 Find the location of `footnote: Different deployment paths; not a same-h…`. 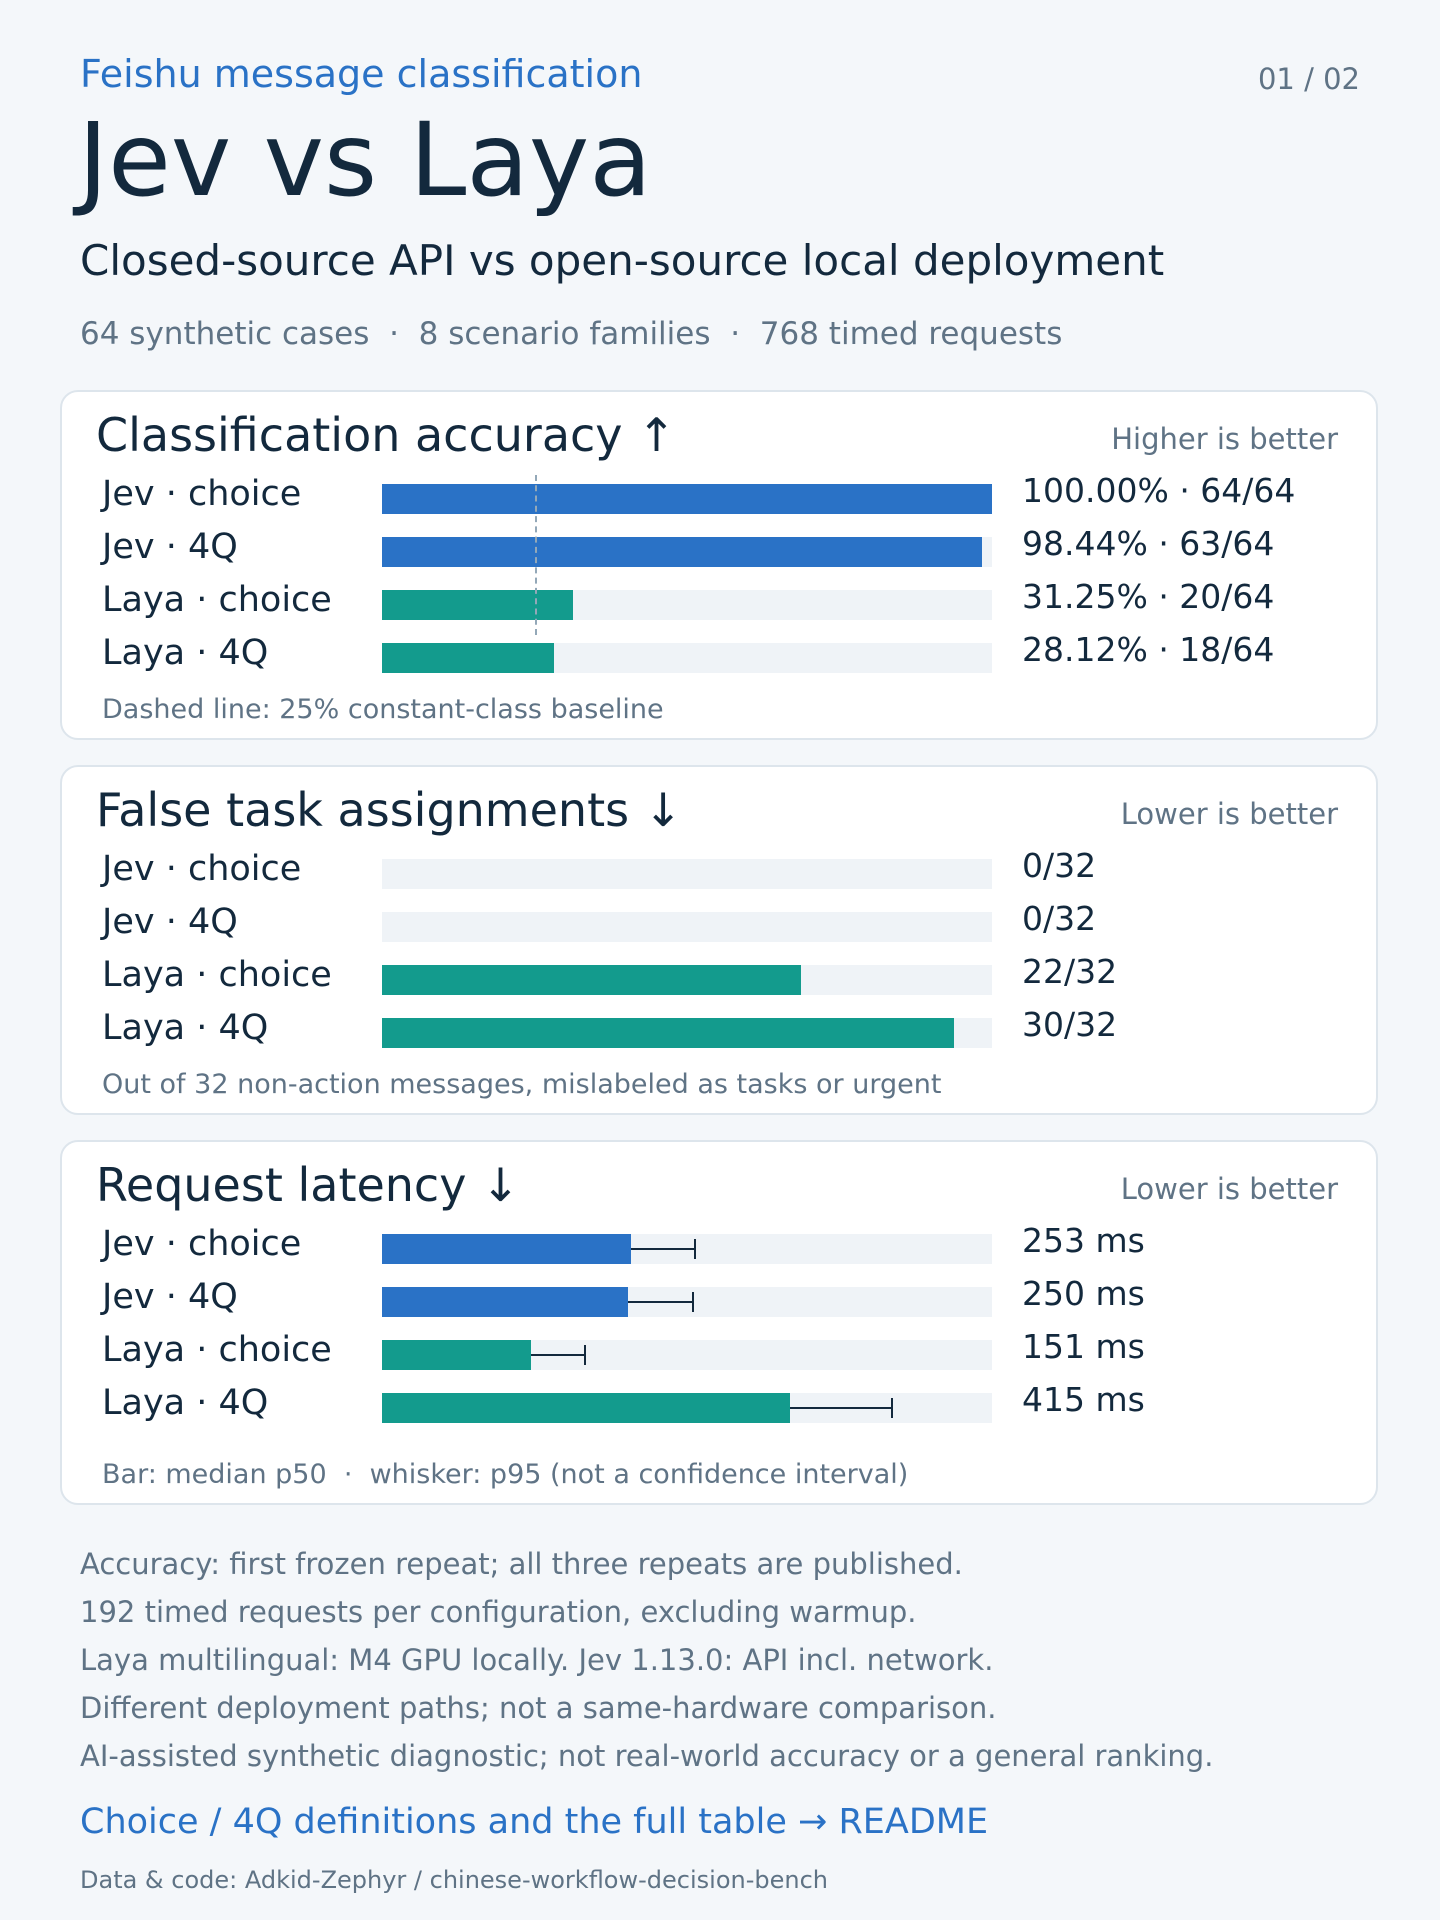

footnote: Different deployment paths; not a same-h… is located at coordinates (538, 1708).